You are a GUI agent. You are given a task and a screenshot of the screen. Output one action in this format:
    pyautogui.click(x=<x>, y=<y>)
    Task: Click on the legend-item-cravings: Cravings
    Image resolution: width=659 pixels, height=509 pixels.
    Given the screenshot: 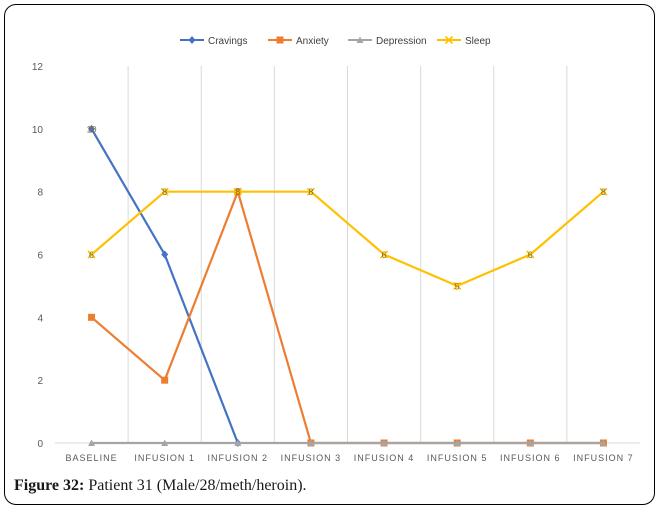 What is the action you would take?
    pyautogui.click(x=213, y=41)
    